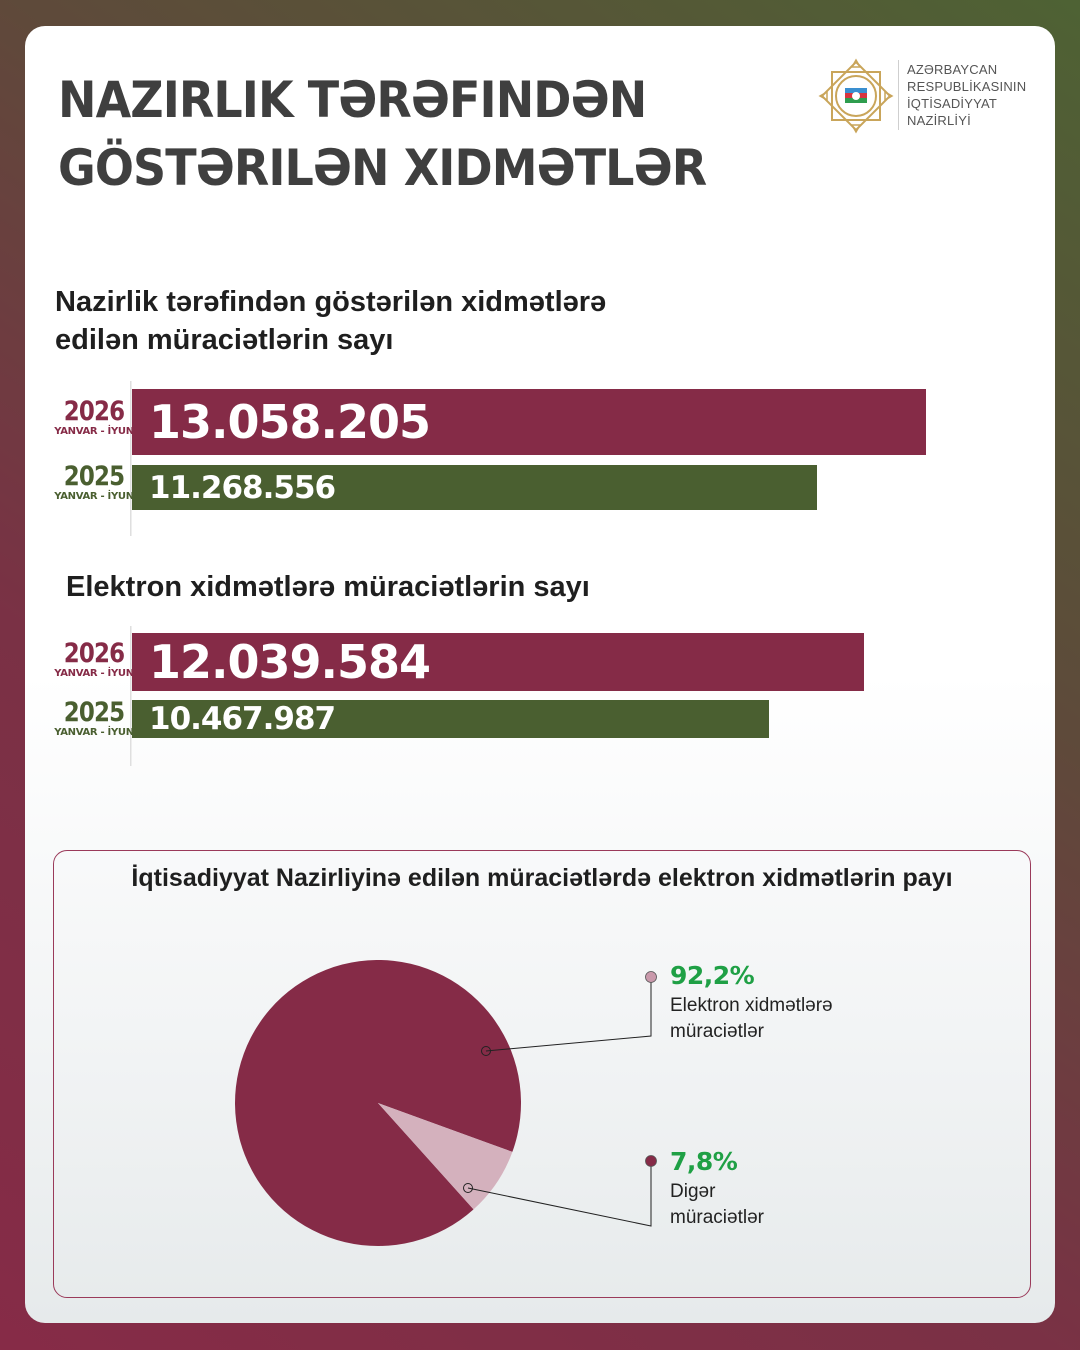  What do you see at coordinates (967, 86) in the screenshot?
I see `ministry-name-line-2: RESPUBLİKASININ` at bounding box center [967, 86].